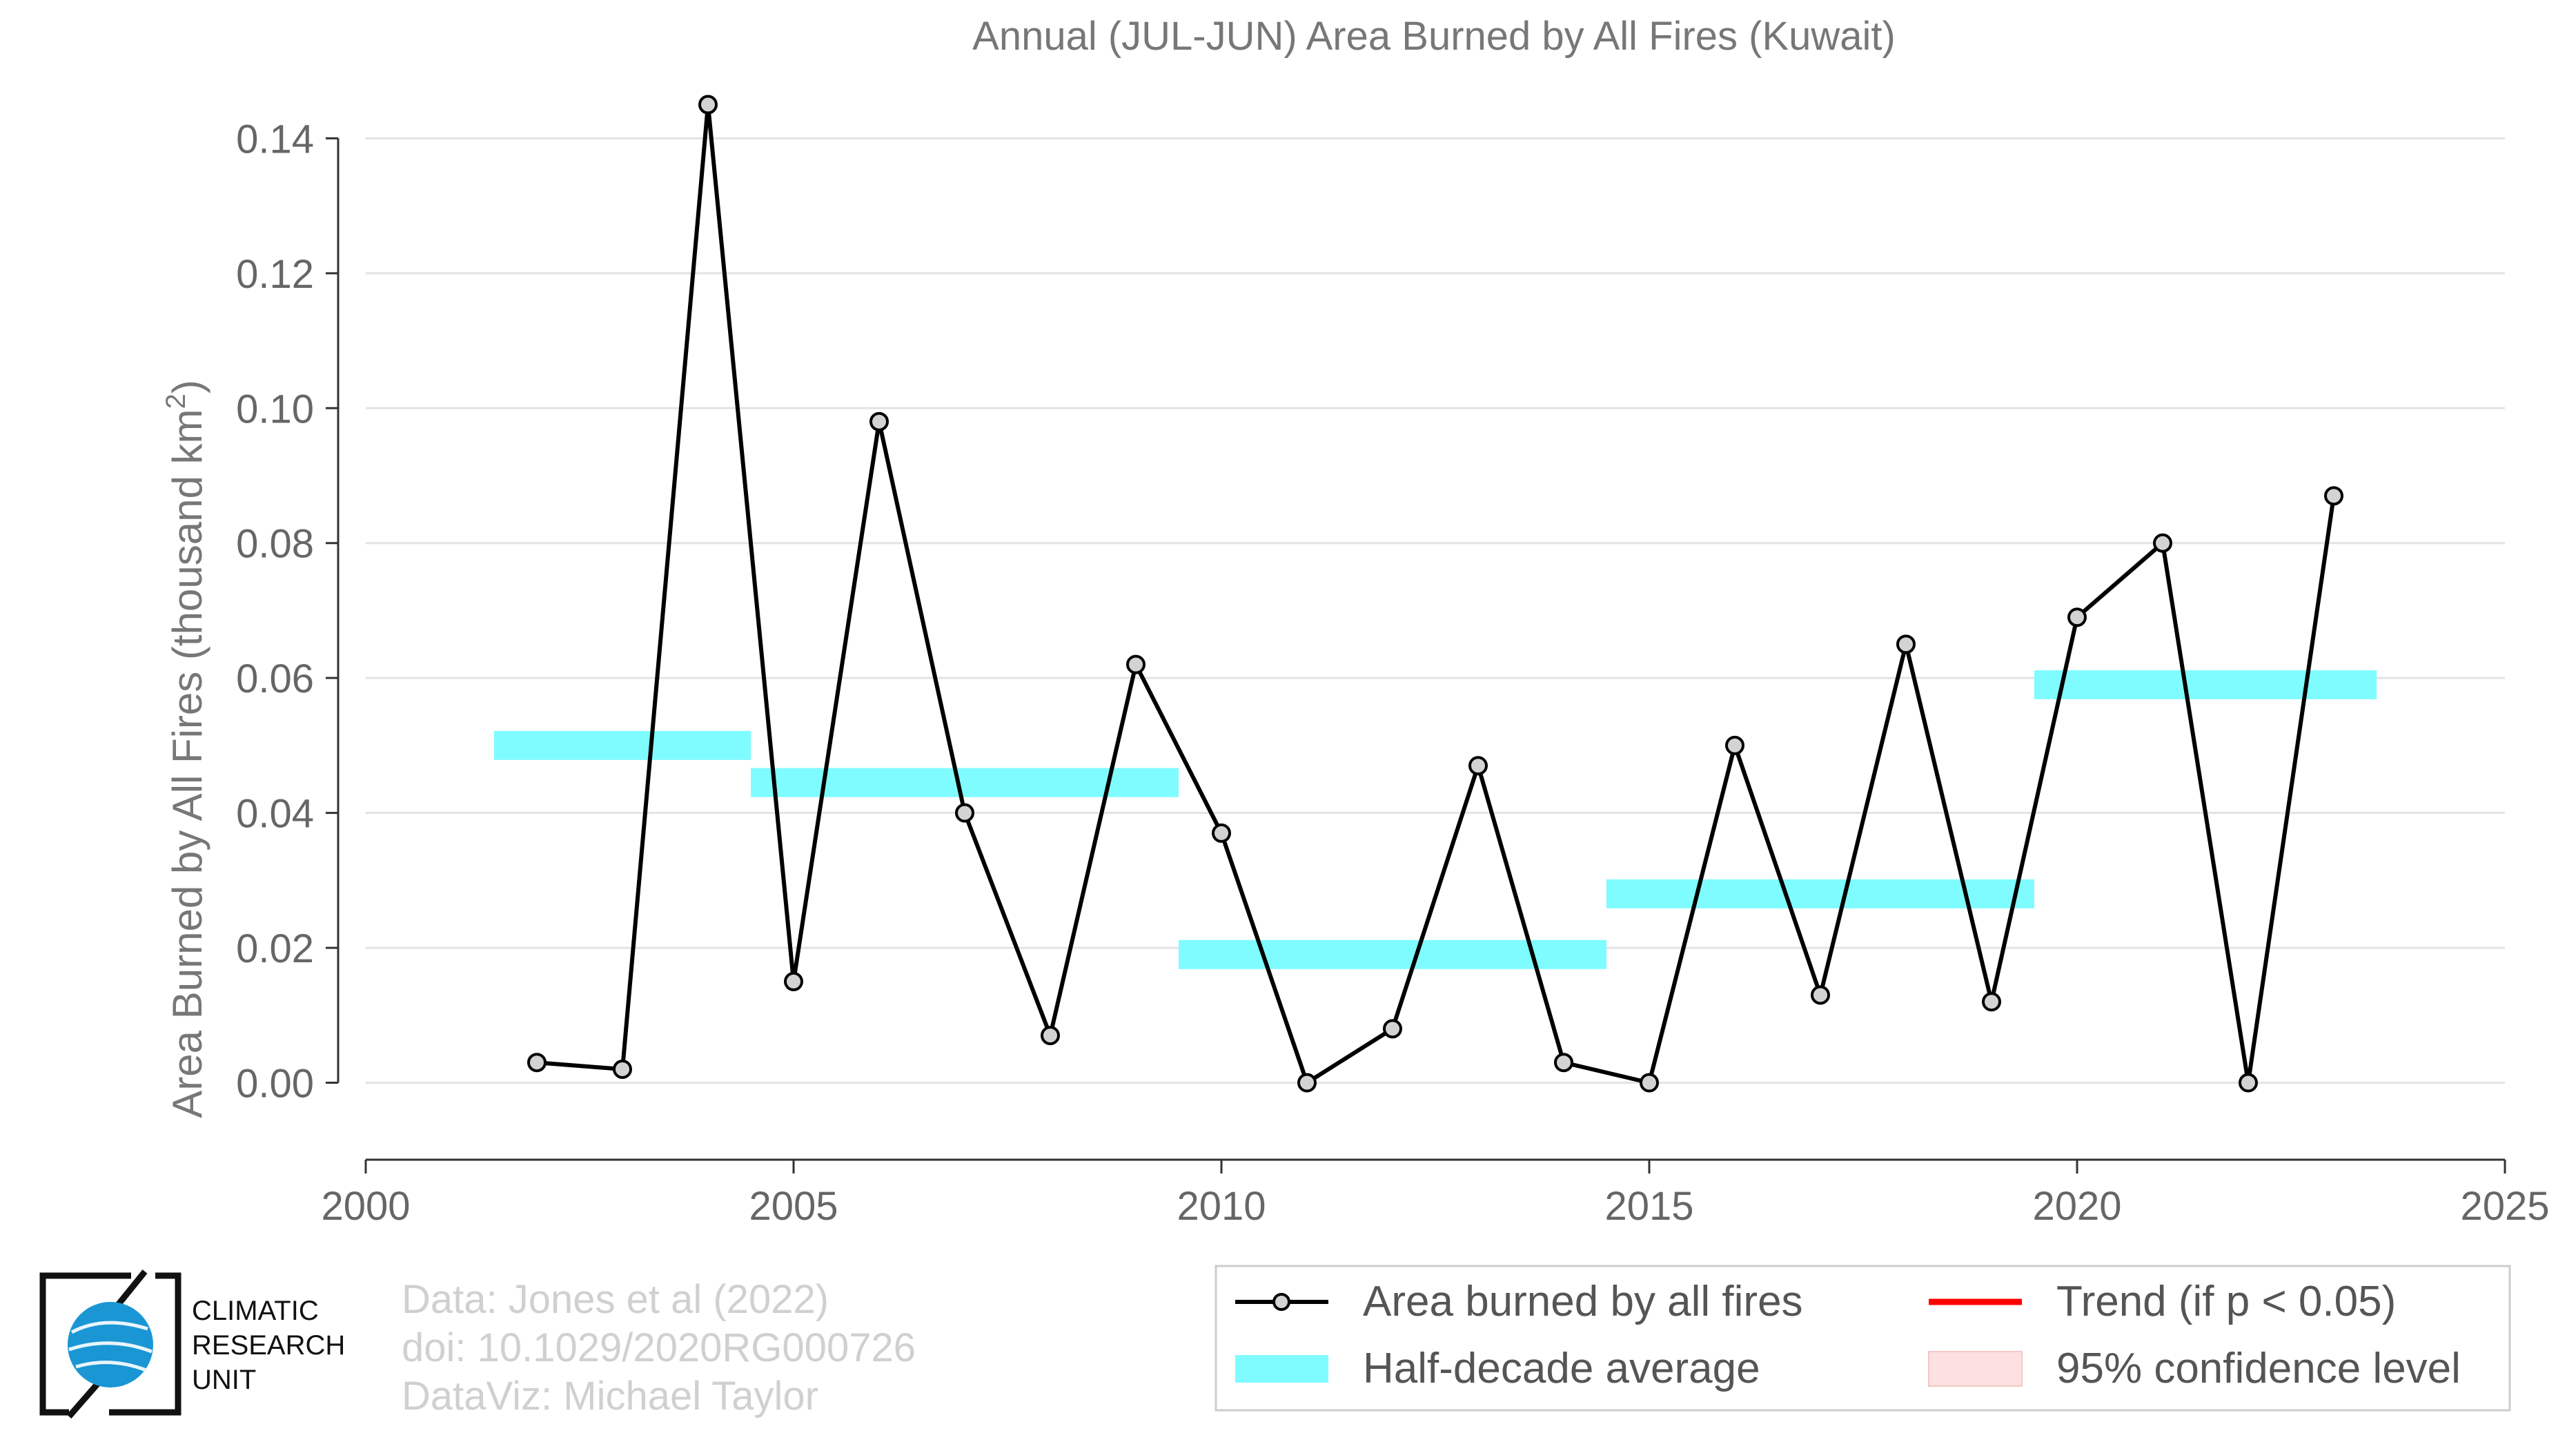  I want to click on credit-data: Data: Jones et al (2022), so click(615, 1299).